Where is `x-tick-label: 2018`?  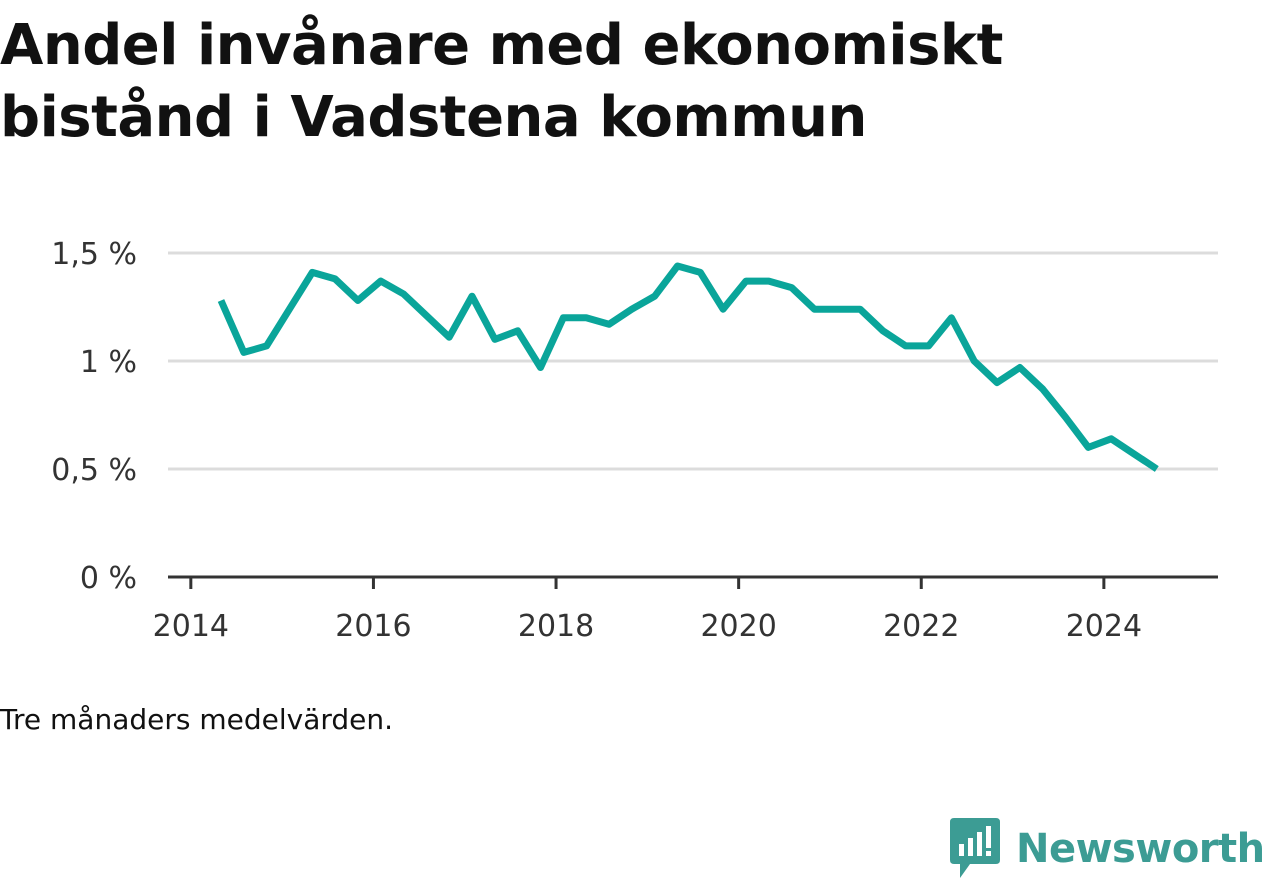
x-tick-label: 2018 is located at coordinates (556, 626).